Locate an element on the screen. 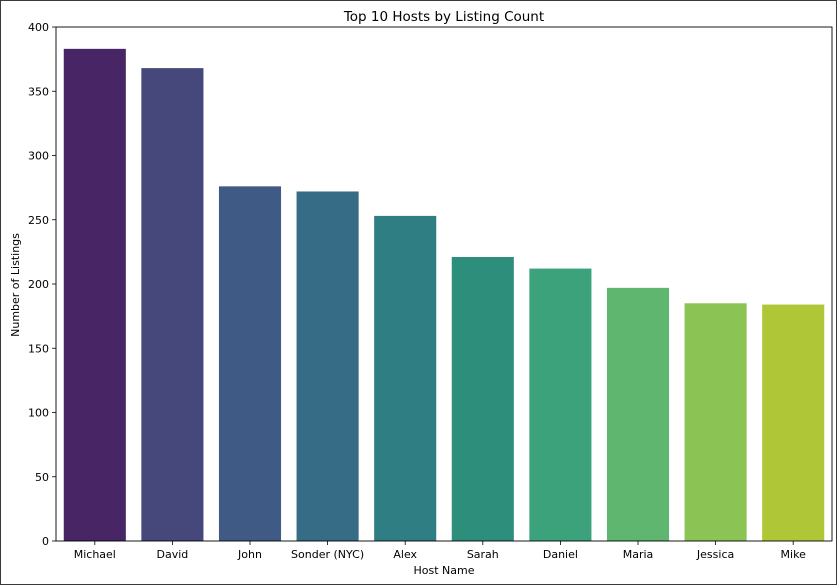 This screenshot has width=837, height=586. y-tick-label: 50 is located at coordinates (42, 477).